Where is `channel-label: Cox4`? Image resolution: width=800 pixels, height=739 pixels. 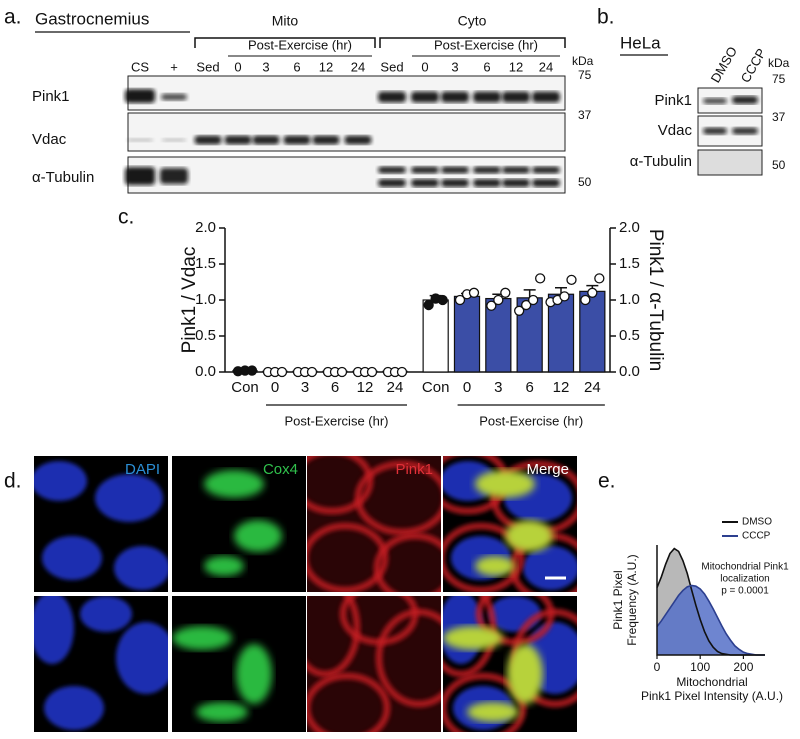 channel-label: Cox4 is located at coordinates (280, 469).